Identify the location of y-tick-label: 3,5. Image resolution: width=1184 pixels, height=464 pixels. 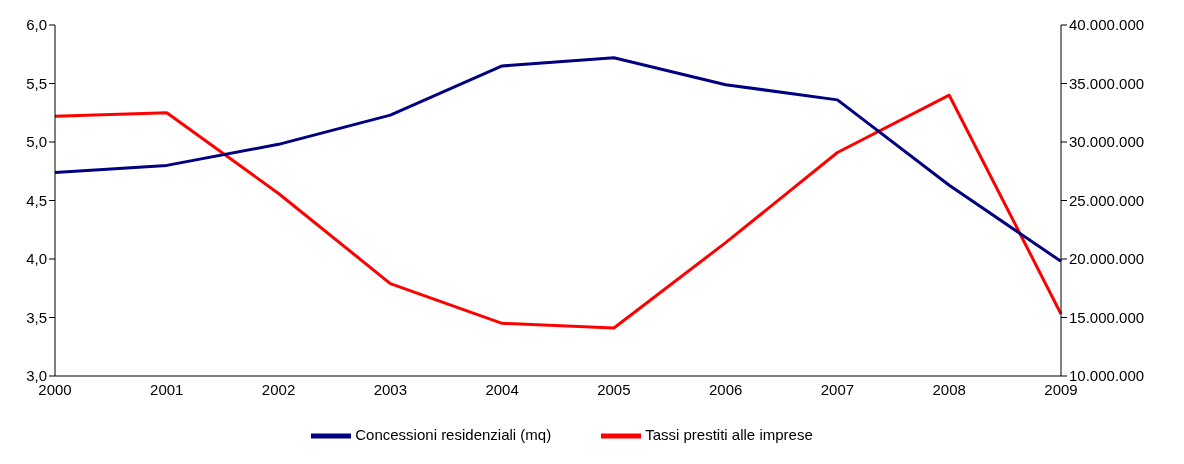
(36, 317).